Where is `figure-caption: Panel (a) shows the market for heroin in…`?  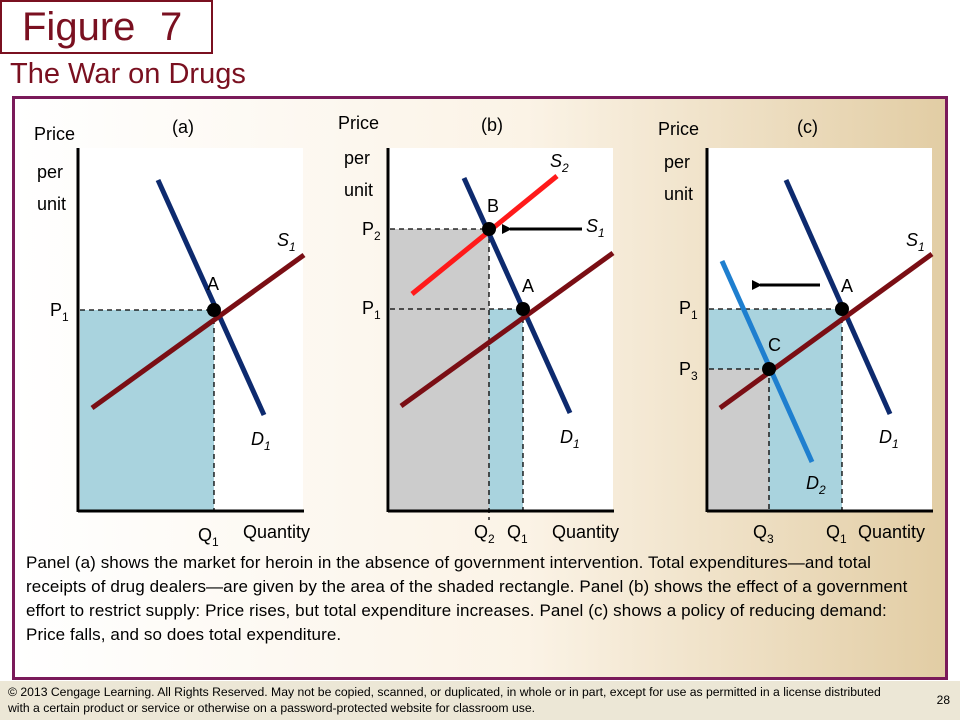 figure-caption: Panel (a) shows the market for heroin in… is located at coordinates (467, 598).